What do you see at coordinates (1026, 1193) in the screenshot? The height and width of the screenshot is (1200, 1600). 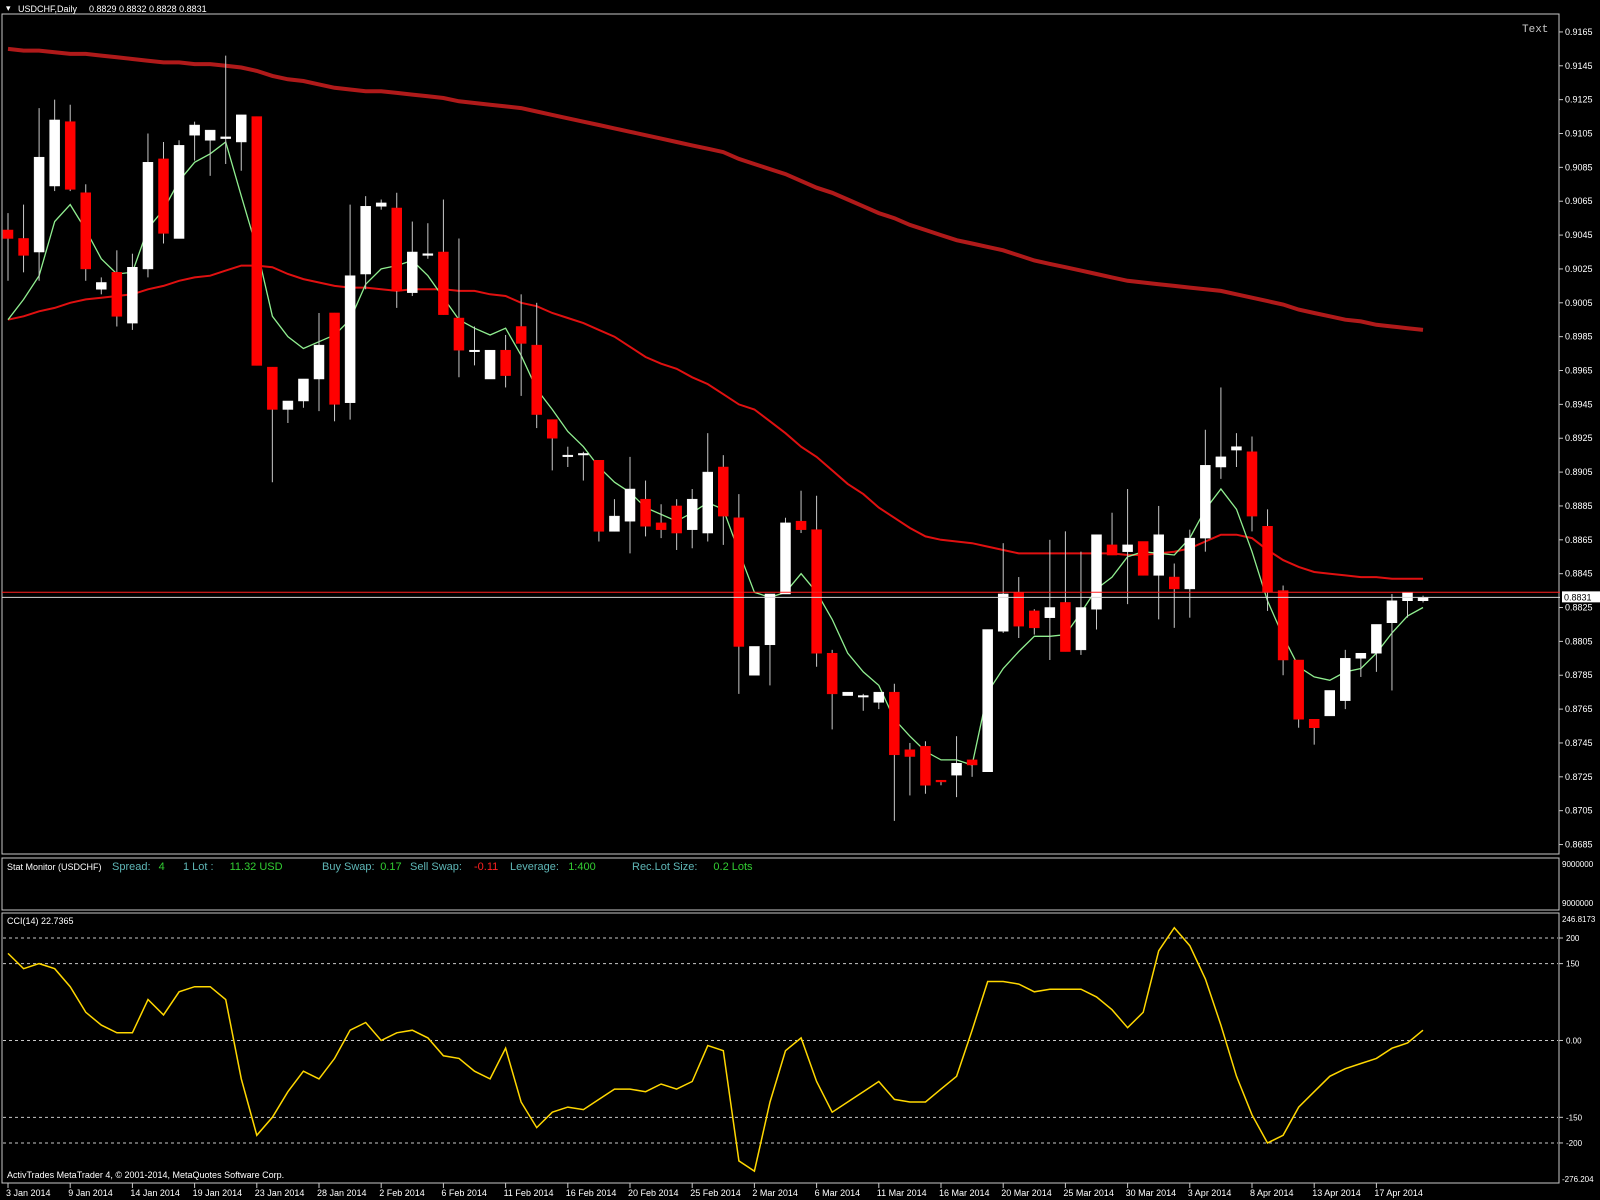 I see `time-tick-label: 20 Mar 2014` at bounding box center [1026, 1193].